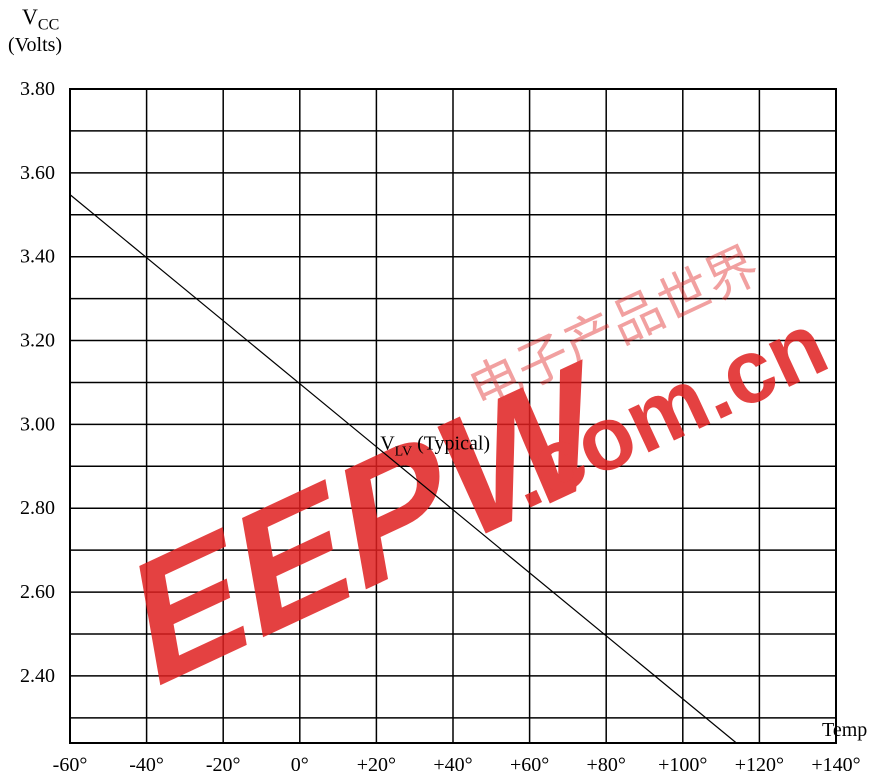 The width and height of the screenshot is (877, 779). What do you see at coordinates (300, 765) in the screenshot?
I see `x-tick-label: 0°` at bounding box center [300, 765].